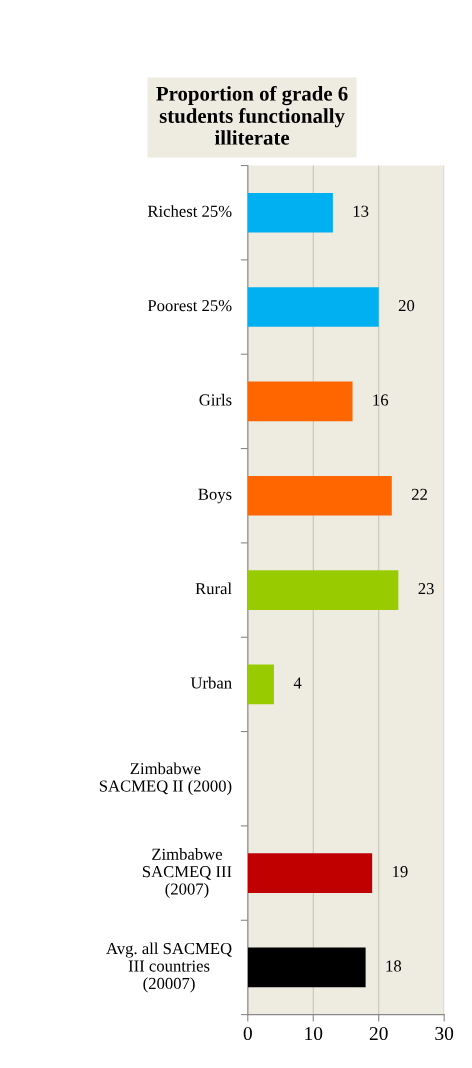  What do you see at coordinates (211, 682) in the screenshot?
I see `y-tick-label: Urban` at bounding box center [211, 682].